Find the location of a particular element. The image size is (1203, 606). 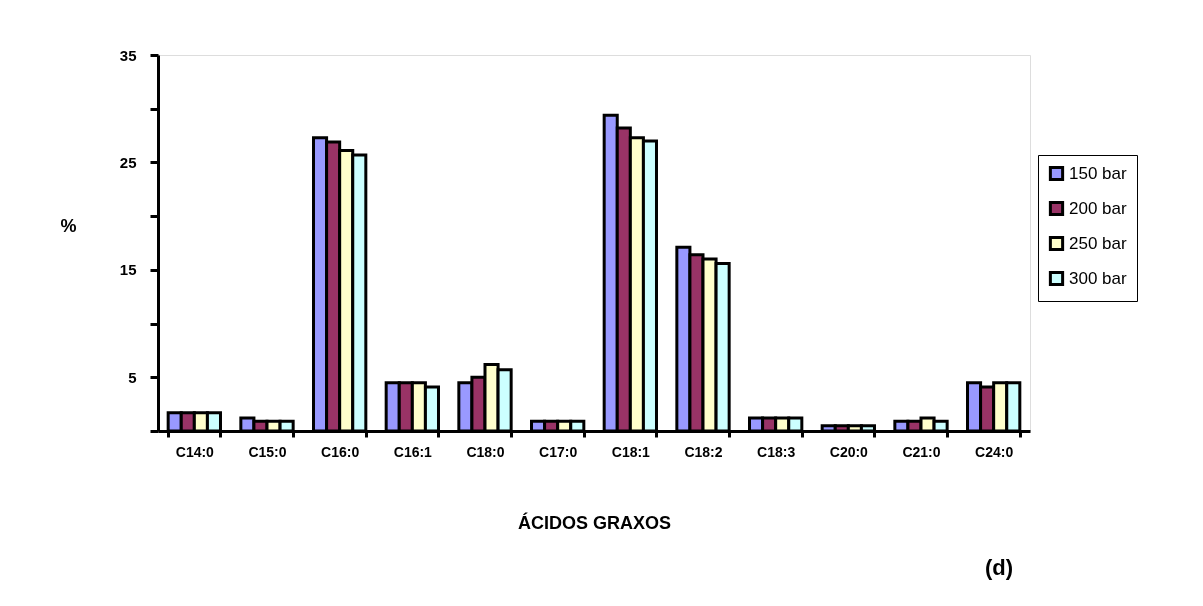

x-tick-label: C16:0 is located at coordinates (340, 451).